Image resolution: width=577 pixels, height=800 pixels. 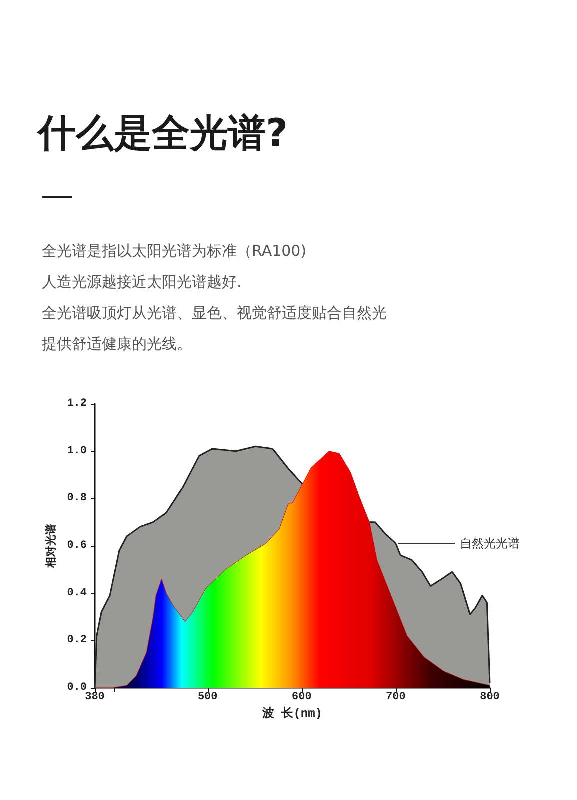 I want to click on text: 提供舒适健康的光线。, so click(x=117, y=344).